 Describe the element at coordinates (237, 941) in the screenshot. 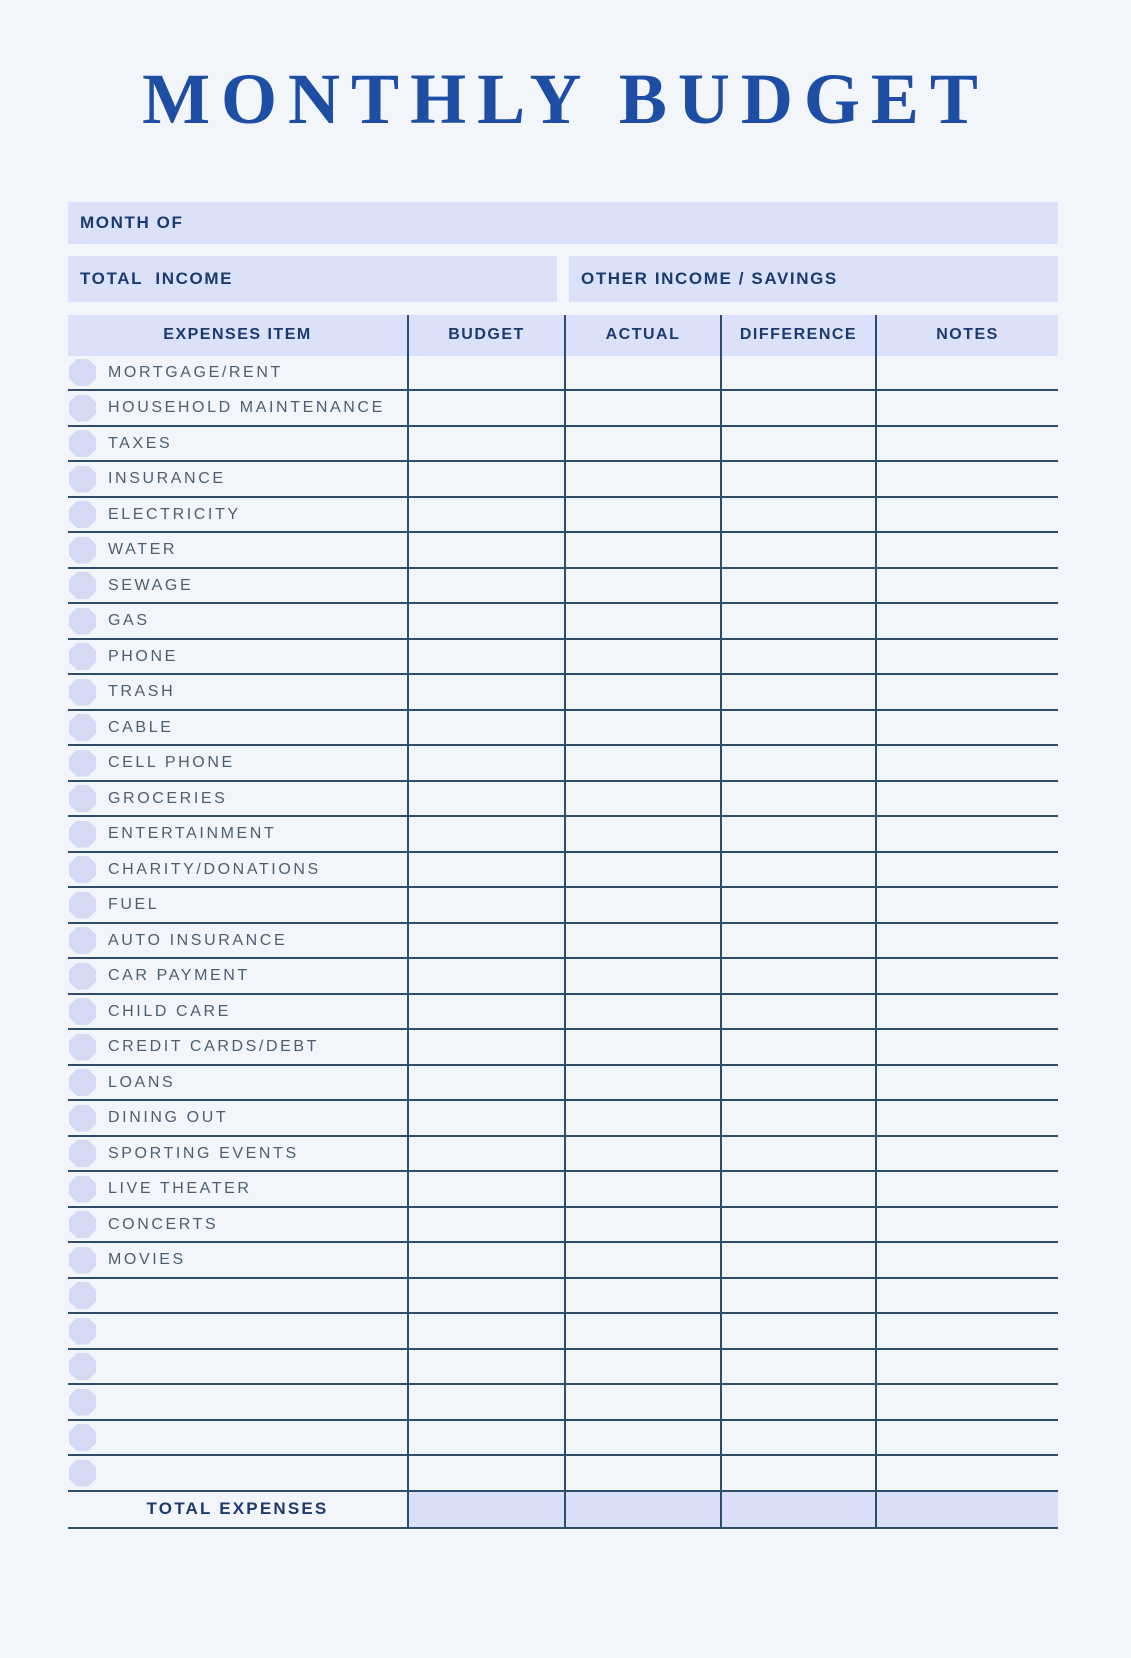

I see `expense-item-cell: AUTO INSURANCE` at that location.